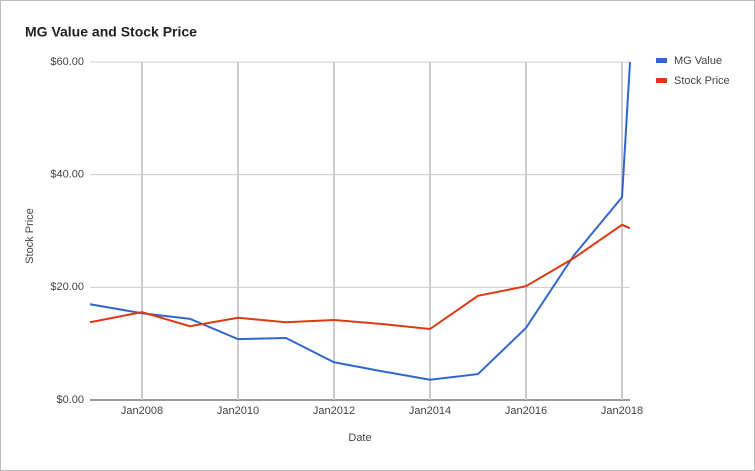 The height and width of the screenshot is (471, 755). Describe the element at coordinates (70, 400) in the screenshot. I see `y-tick-label: $0.00` at that location.